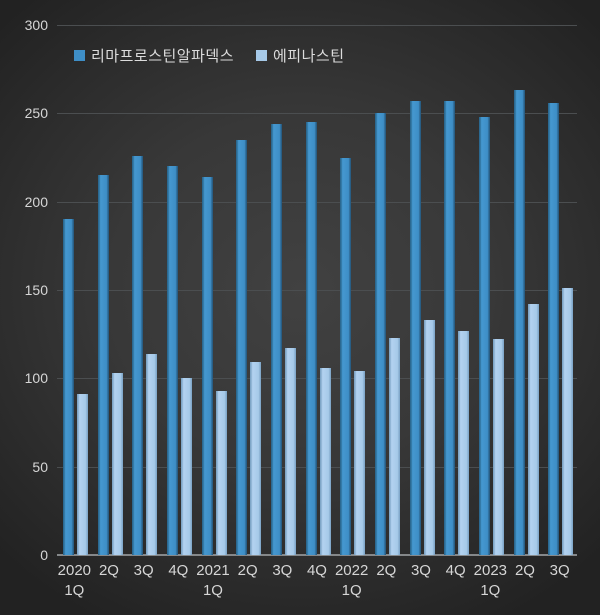 This screenshot has width=600, height=615. I want to click on y-tick-label: 200, so click(36, 201).